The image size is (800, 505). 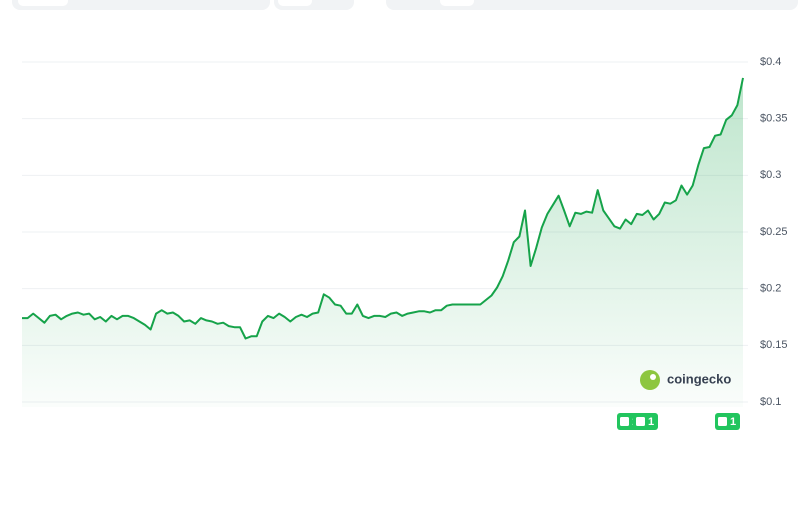 What do you see at coordinates (774, 119) in the screenshot?
I see `y-tick-label: $0.35` at bounding box center [774, 119].